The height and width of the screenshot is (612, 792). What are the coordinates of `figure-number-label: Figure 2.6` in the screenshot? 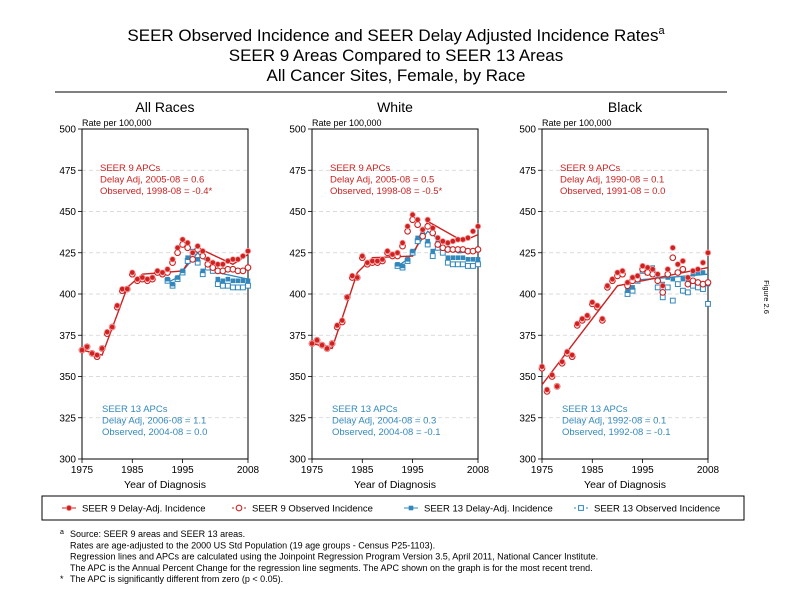 It's located at (766, 297).